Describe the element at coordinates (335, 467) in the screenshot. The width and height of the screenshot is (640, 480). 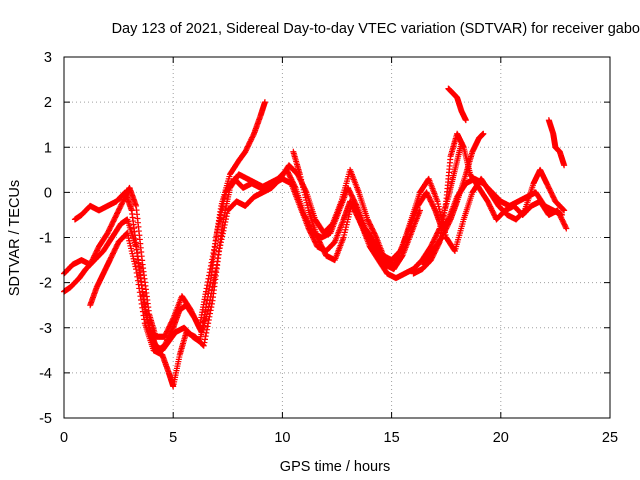
I see `x-axis-label: GPS time / hours` at that location.